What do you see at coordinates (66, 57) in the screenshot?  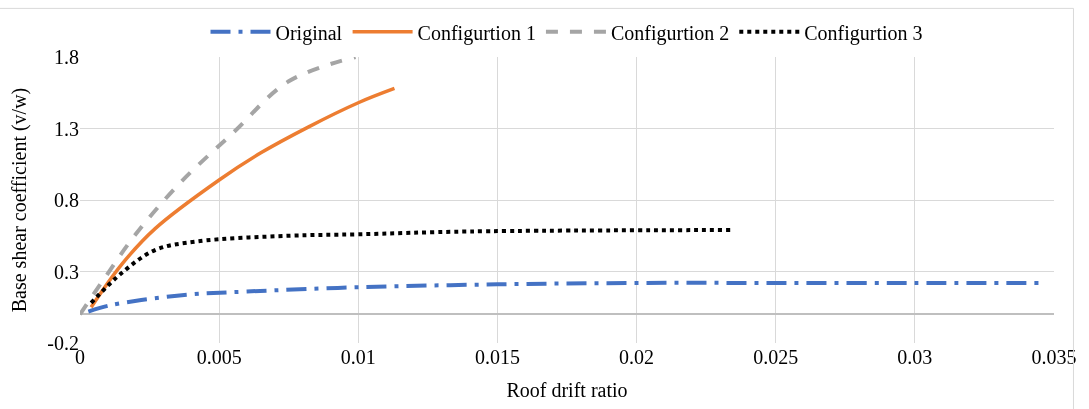 I see `y-tick-label: 1.8` at bounding box center [66, 57].